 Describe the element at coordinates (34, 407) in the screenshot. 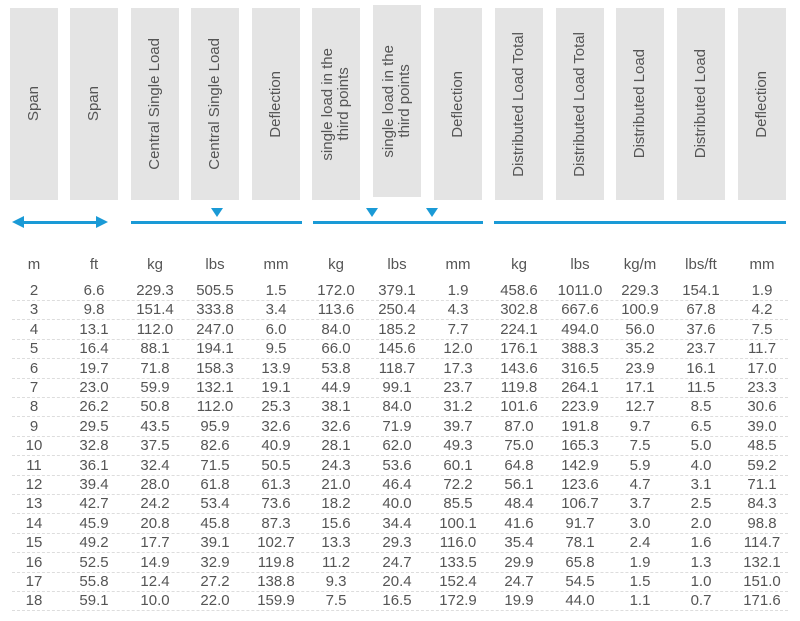

I see `table-cell: 8` at that location.